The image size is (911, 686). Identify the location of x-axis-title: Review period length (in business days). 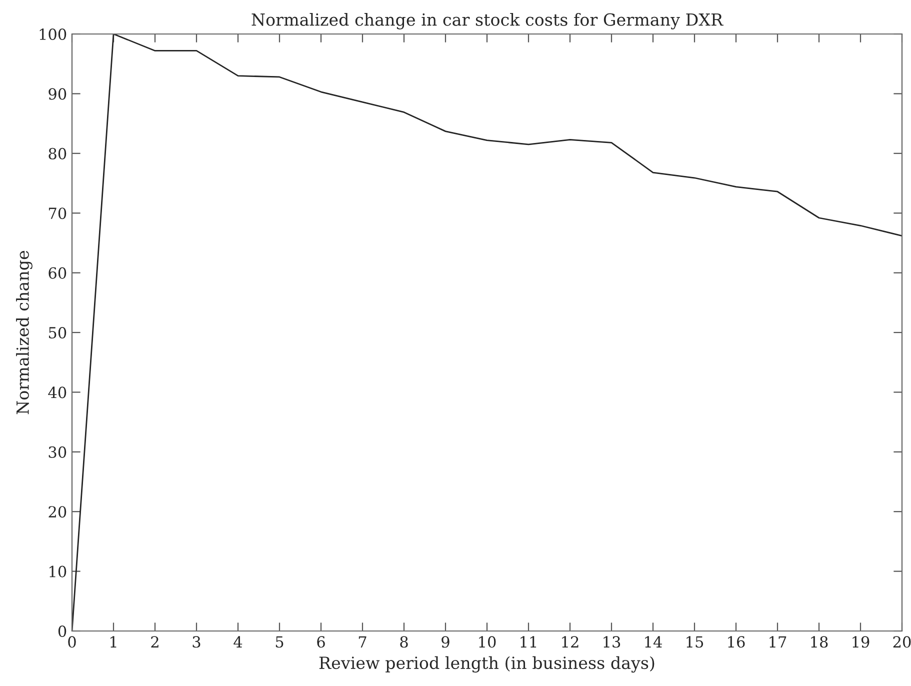
(486, 664).